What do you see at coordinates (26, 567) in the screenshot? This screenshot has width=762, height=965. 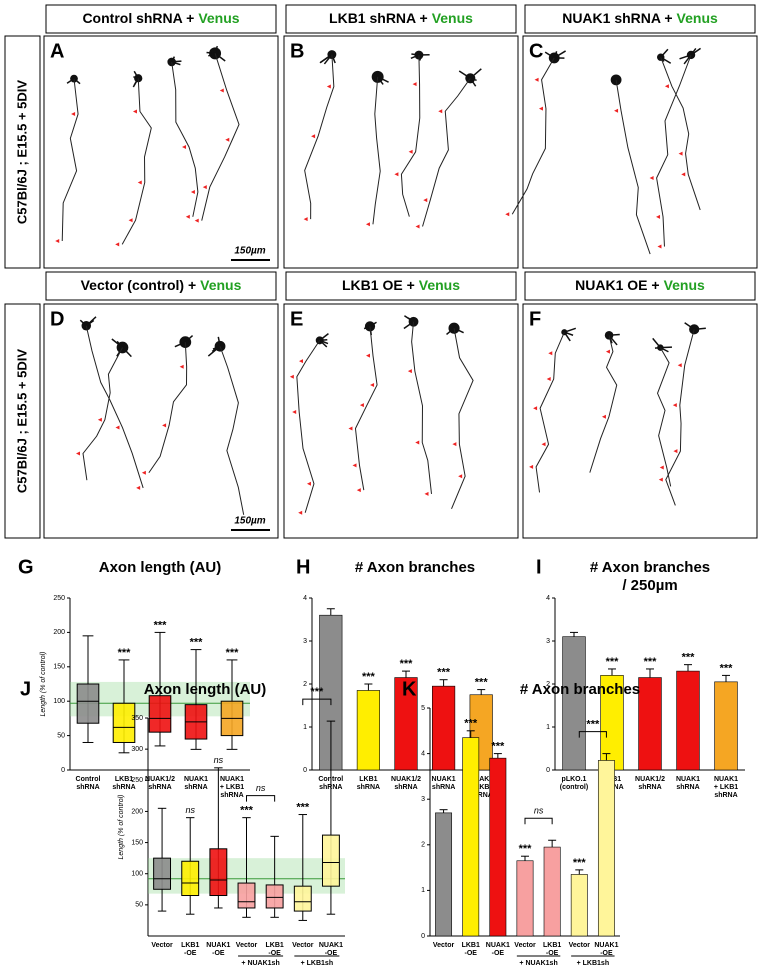 I see `panel-letter: G` at bounding box center [26, 567].